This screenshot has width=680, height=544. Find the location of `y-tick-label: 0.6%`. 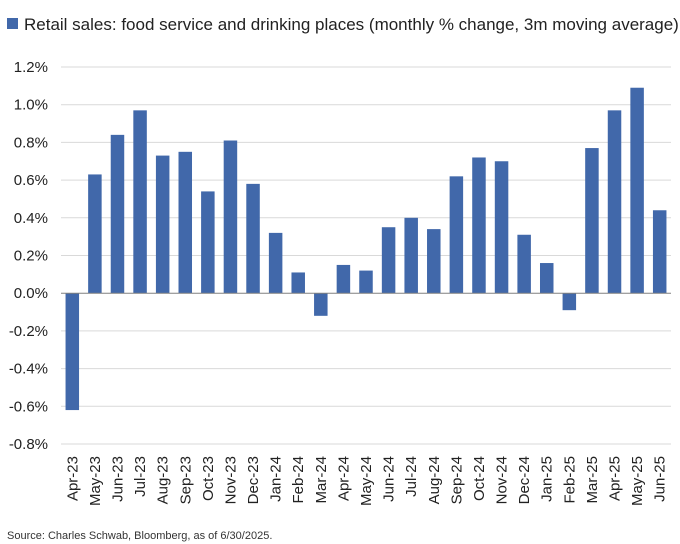

y-tick-label: 0.6% is located at coordinates (31, 180).